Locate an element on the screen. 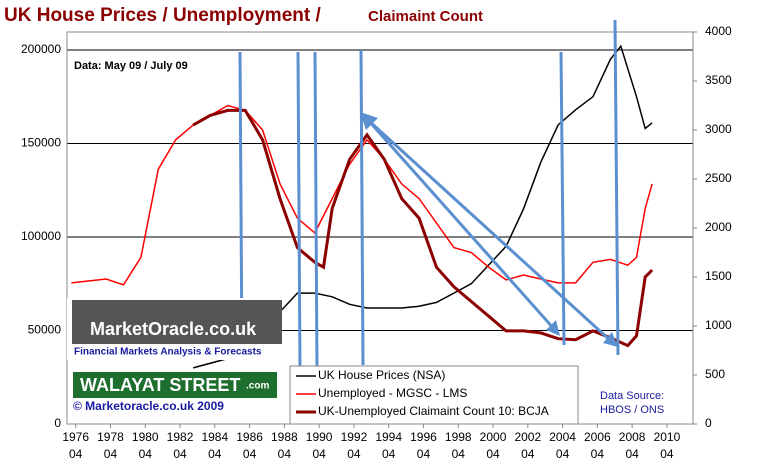 Image resolution: width=768 pixels, height=470 pixels. legend-label: UK House Prices (NSA) is located at coordinates (381, 375).